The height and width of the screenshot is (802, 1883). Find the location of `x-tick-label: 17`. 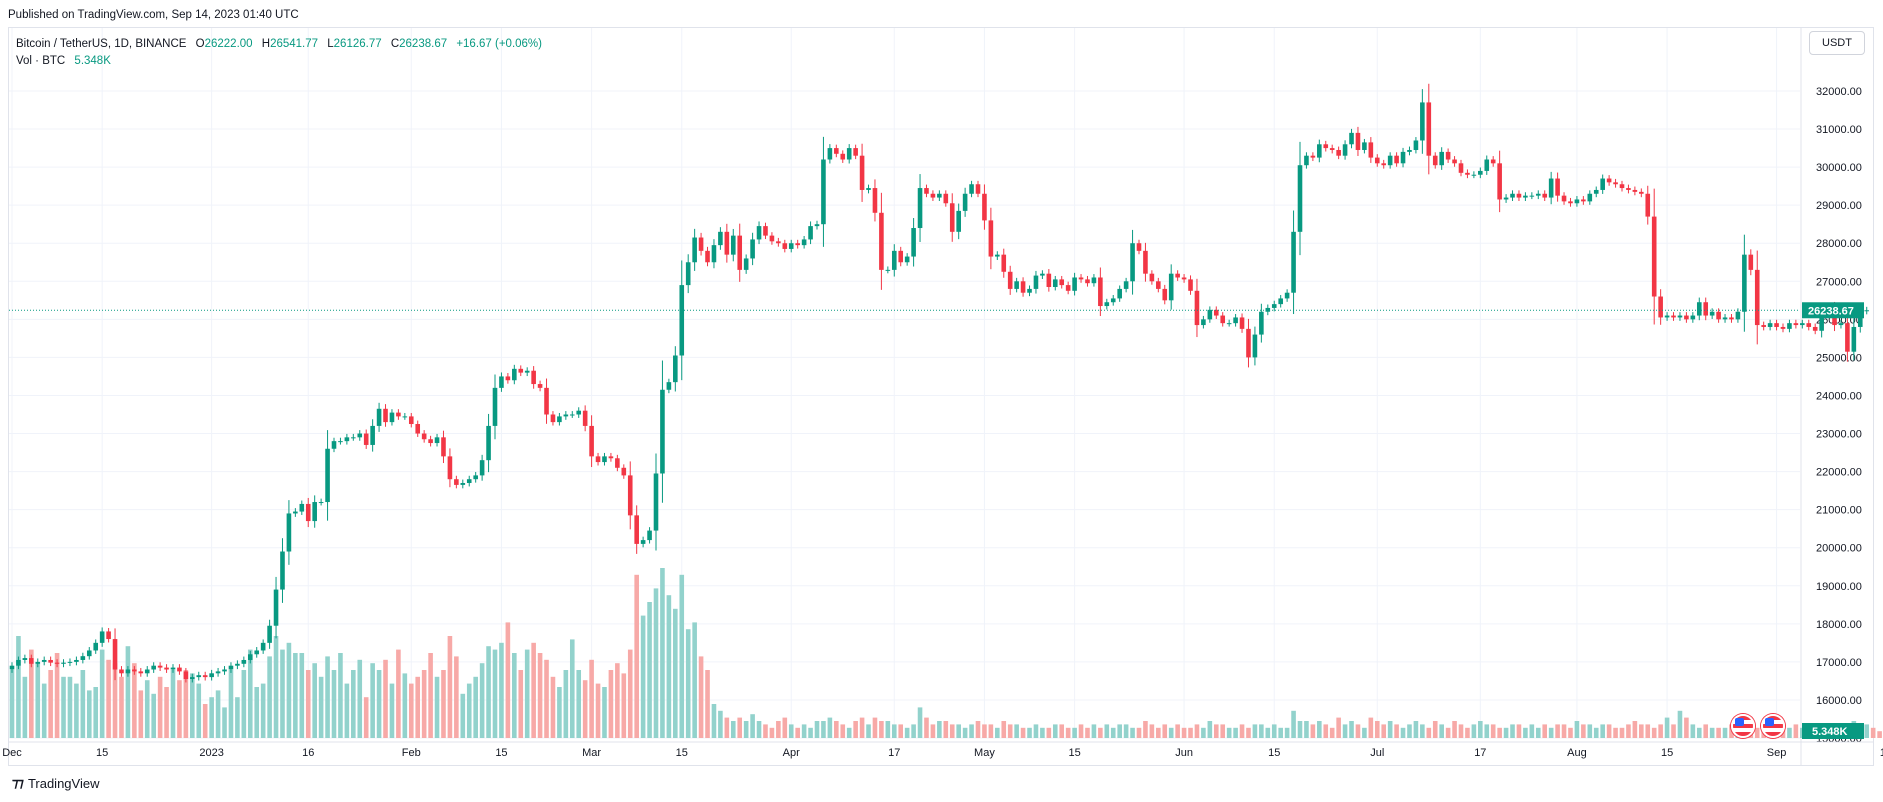

x-tick-label: 17 is located at coordinates (894, 753).